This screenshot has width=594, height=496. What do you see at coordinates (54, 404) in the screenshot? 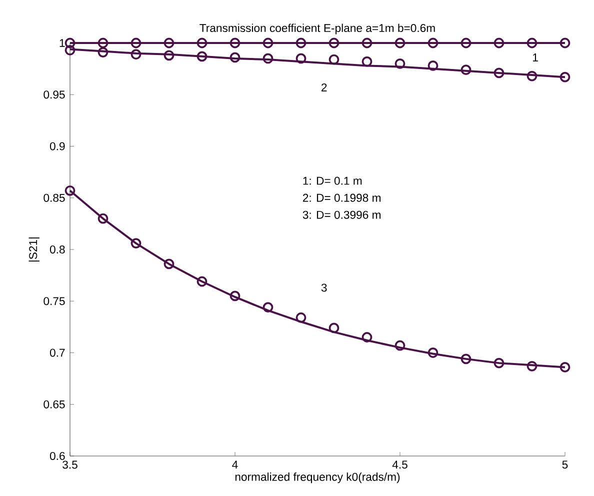
I see `y-tick-label: 0.65` at bounding box center [54, 404].